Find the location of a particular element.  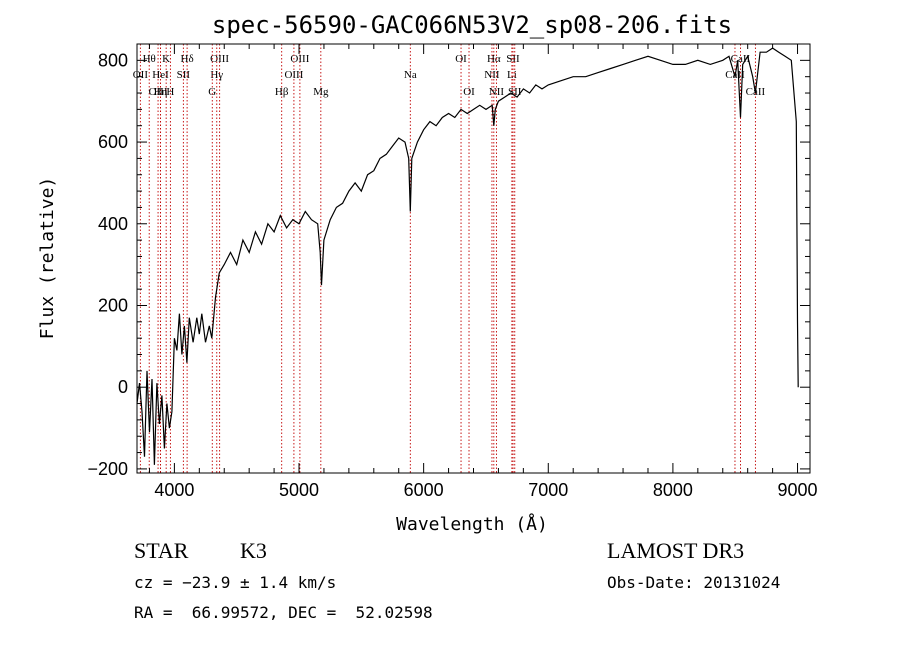

y-tick-label: 400 is located at coordinates (113, 224).